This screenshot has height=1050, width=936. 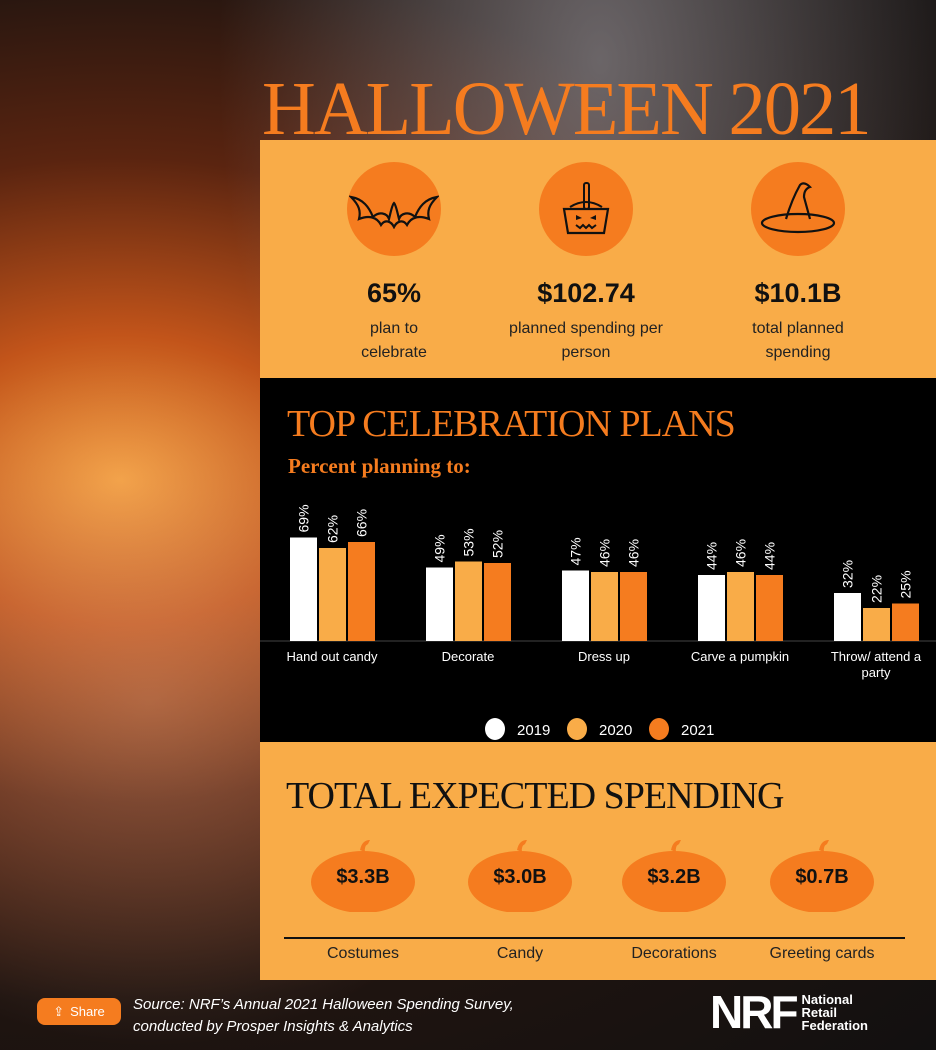 I want to click on category-label: Carve a pumpkin, so click(x=740, y=656).